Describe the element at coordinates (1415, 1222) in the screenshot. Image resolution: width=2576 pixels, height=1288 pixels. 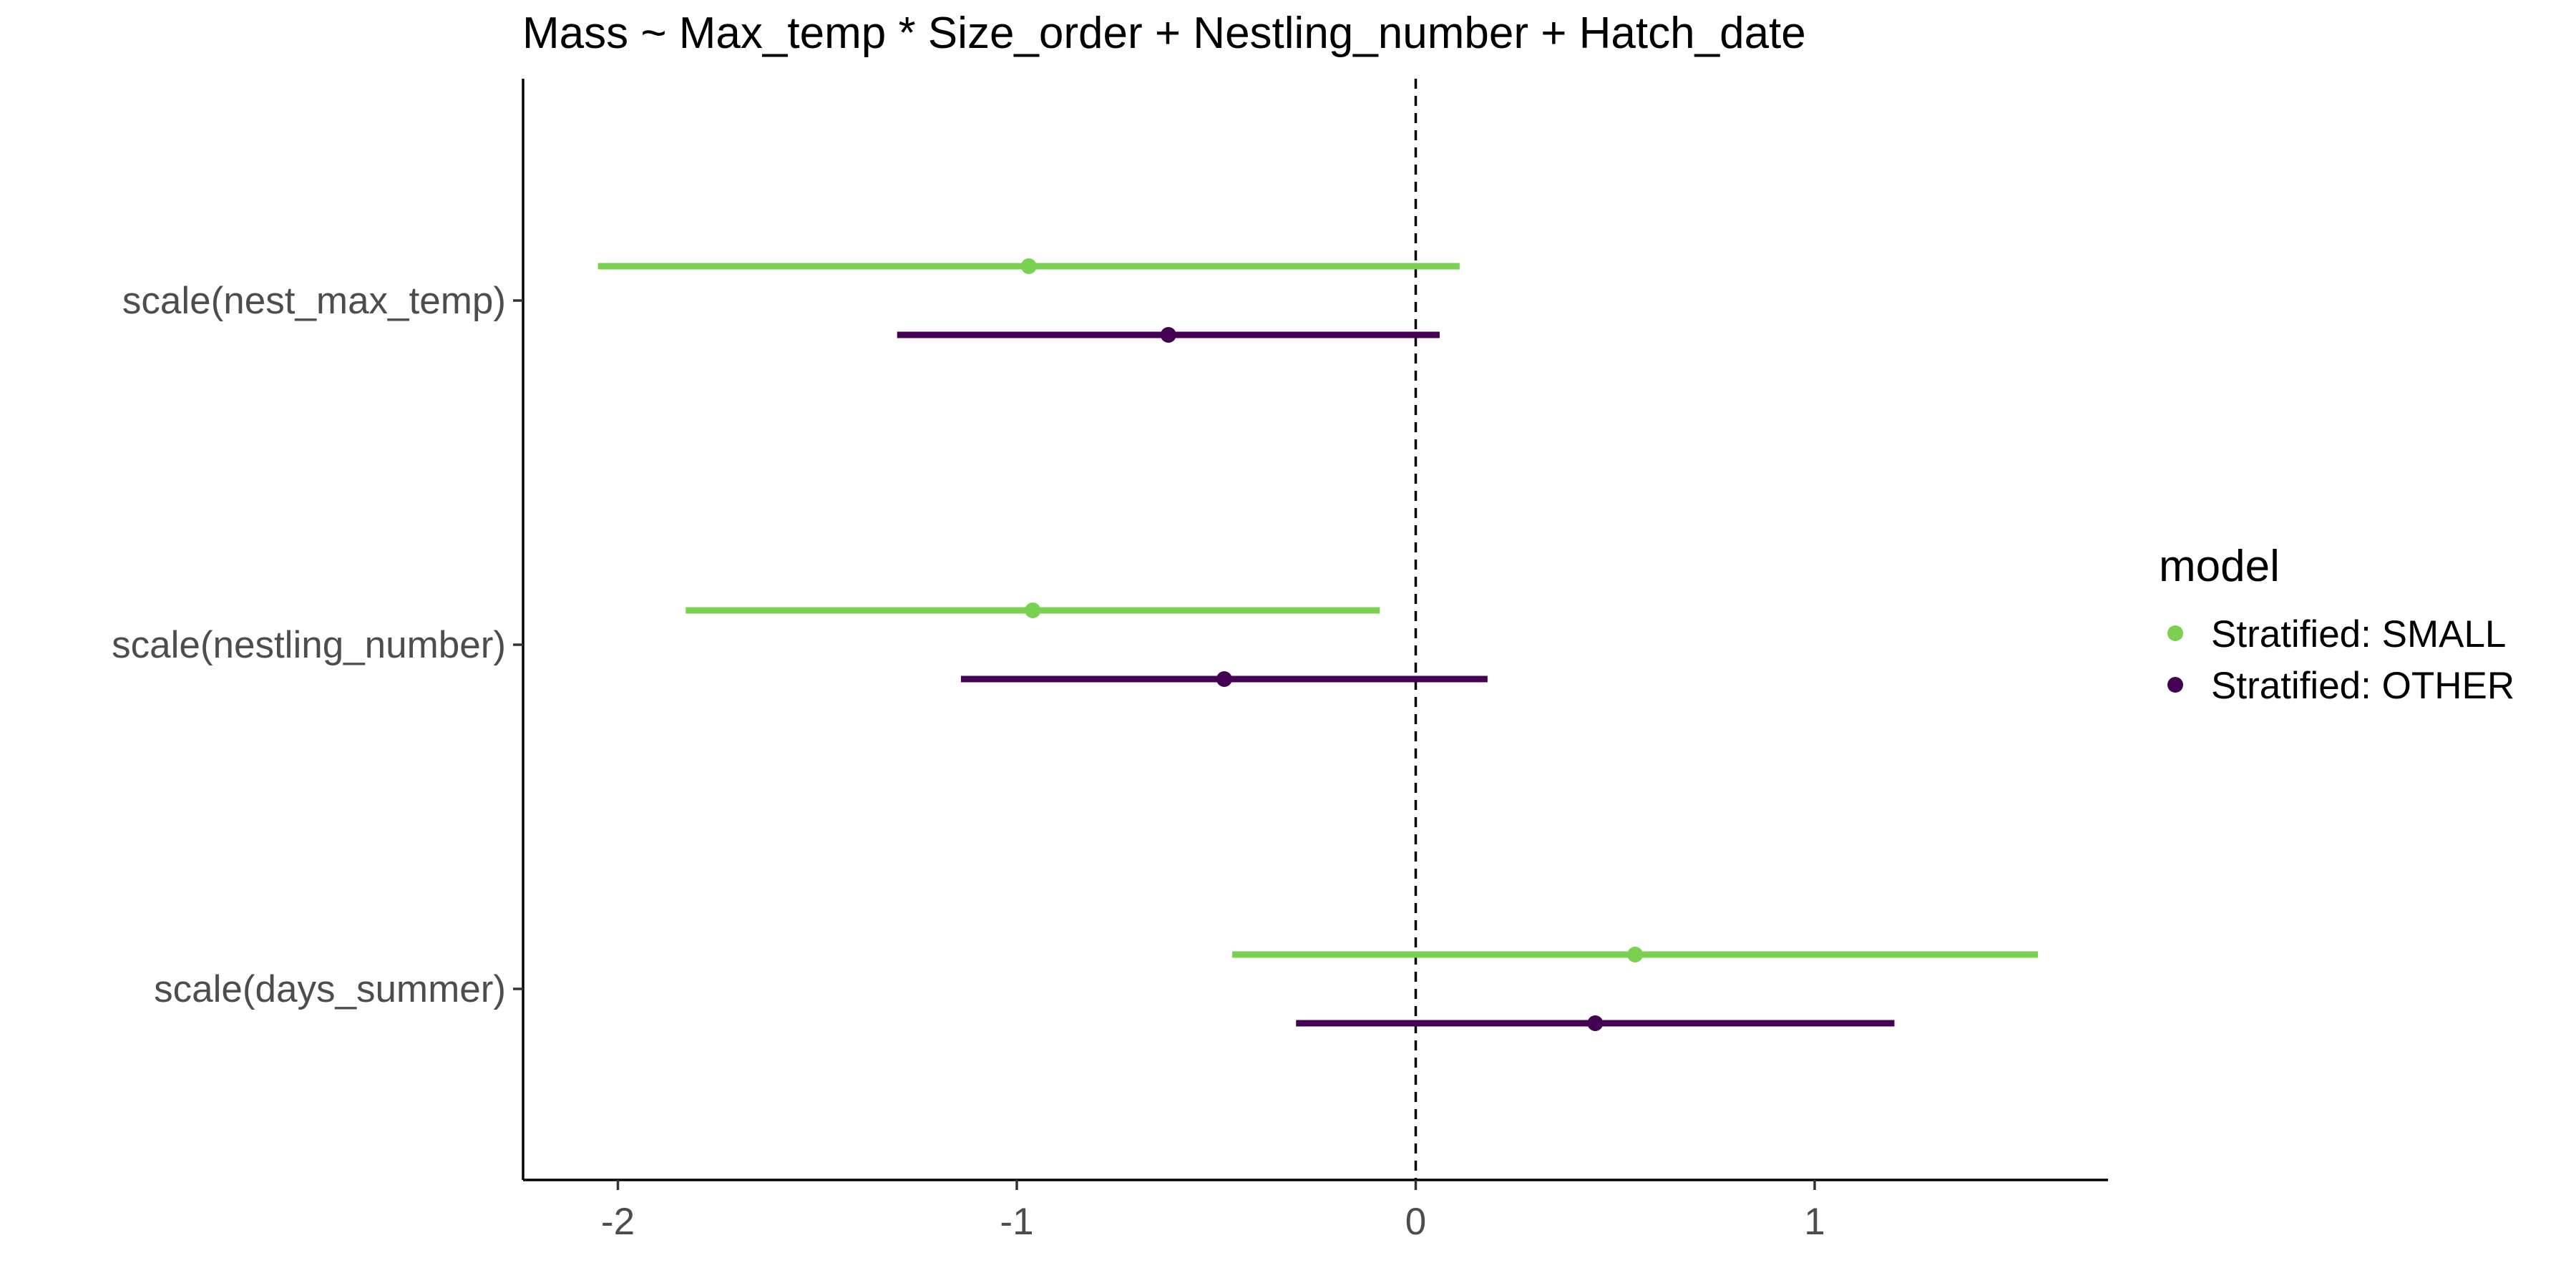
I see `x-tick-label-2: 0` at that location.